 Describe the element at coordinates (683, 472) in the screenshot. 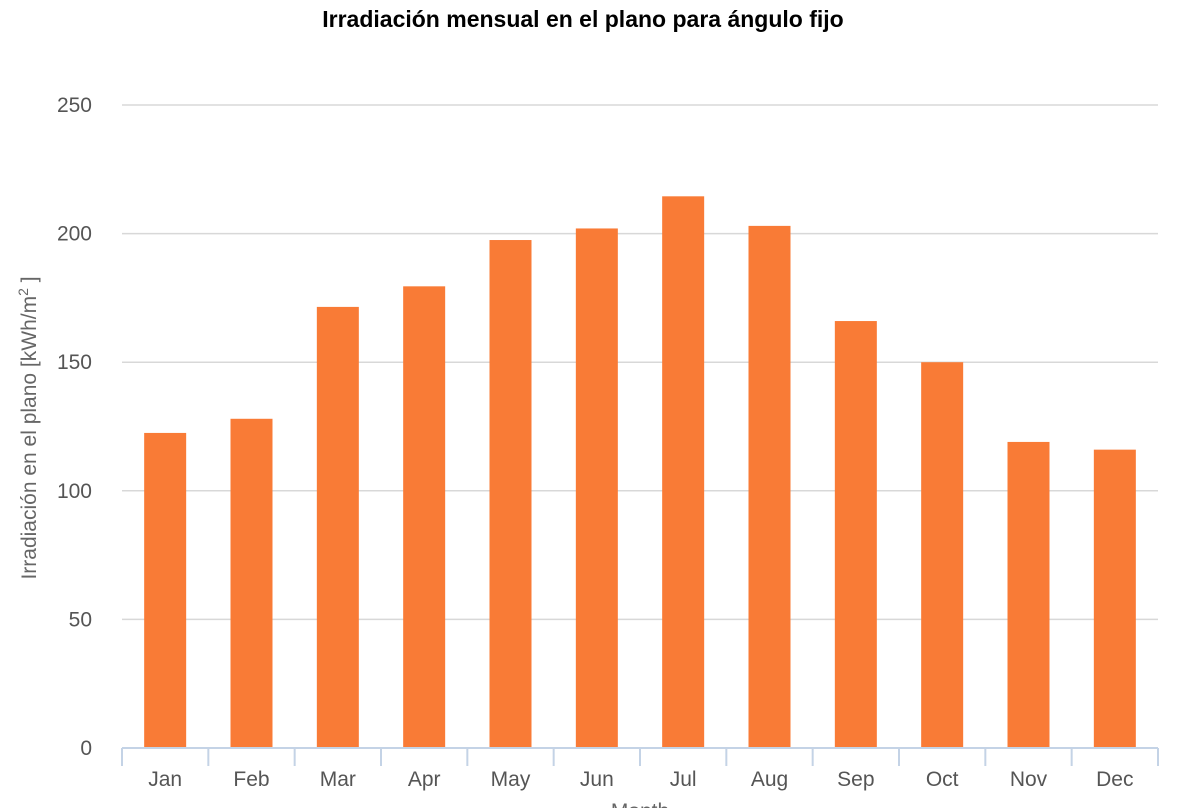

I see `bar-jul` at that location.